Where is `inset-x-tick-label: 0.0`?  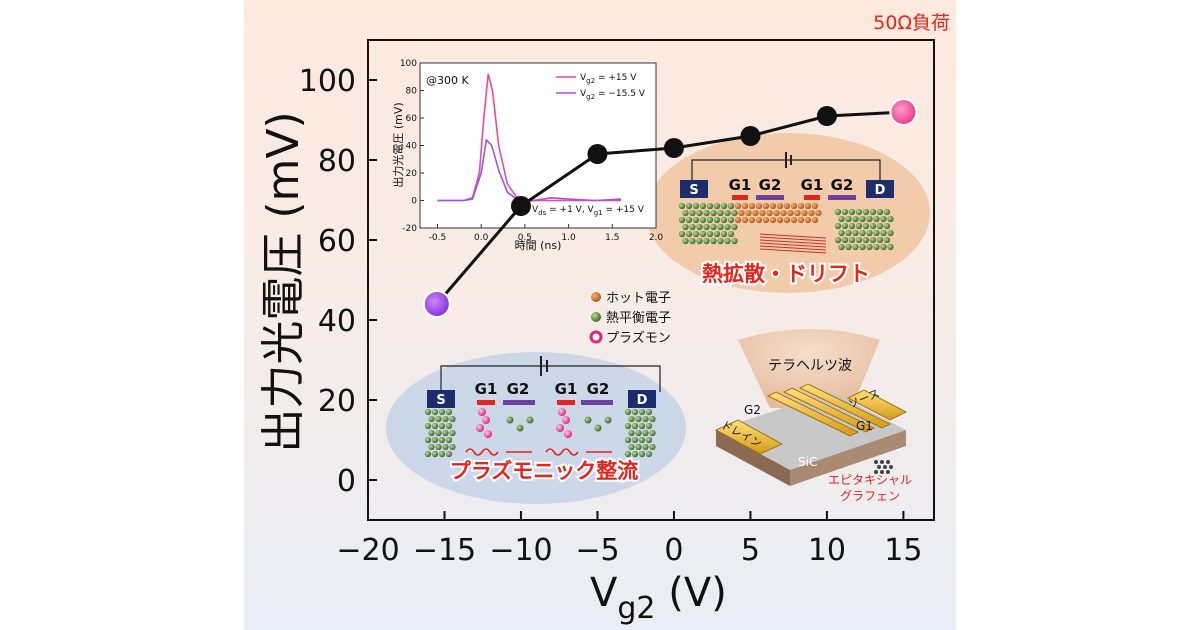 inset-x-tick-label: 0.0 is located at coordinates (481, 238).